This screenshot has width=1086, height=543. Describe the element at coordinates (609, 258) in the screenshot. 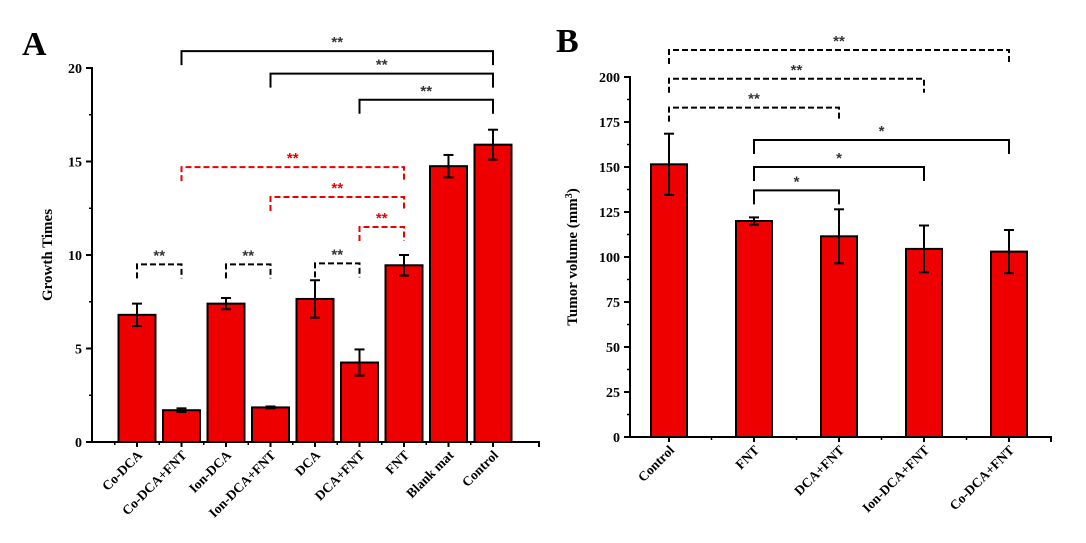

I see `y-tick-label-b-4: 100` at that location.